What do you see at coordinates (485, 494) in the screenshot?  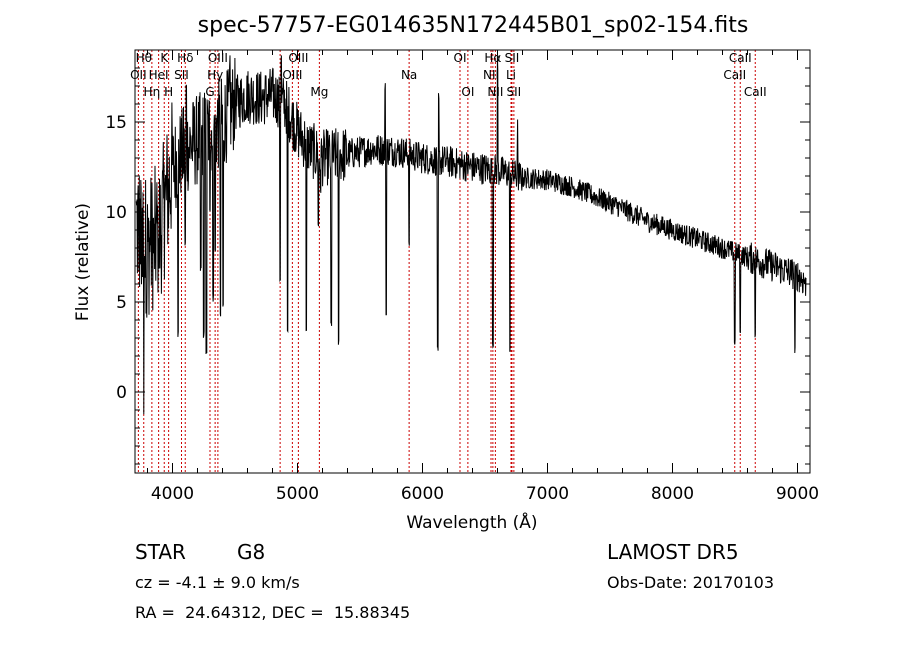 I see `x-tick-labels: 4000 5000 6000 7000 8000 9000` at bounding box center [485, 494].